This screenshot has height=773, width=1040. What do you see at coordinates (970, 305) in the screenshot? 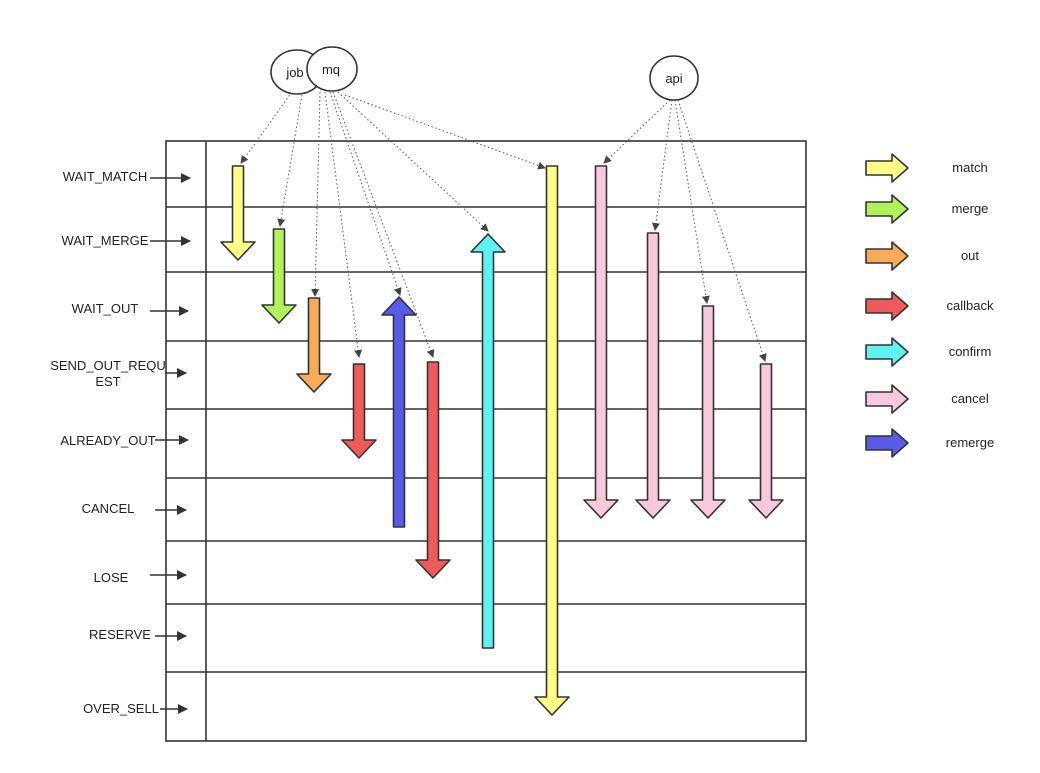
I see `legend-label-callback: callback` at bounding box center [970, 305].